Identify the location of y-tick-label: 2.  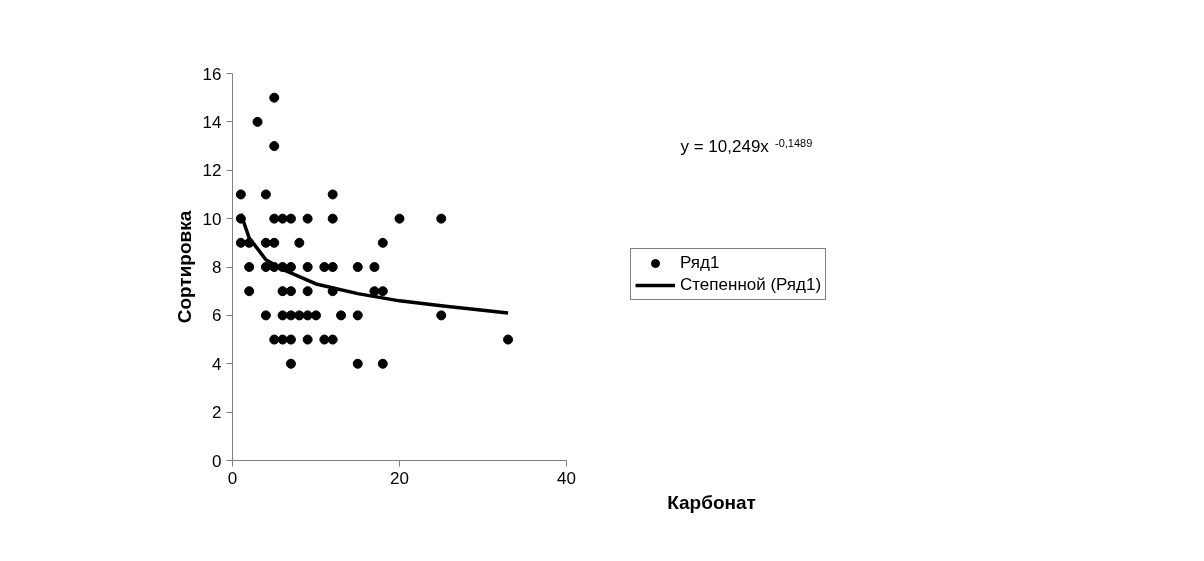
(217, 413).